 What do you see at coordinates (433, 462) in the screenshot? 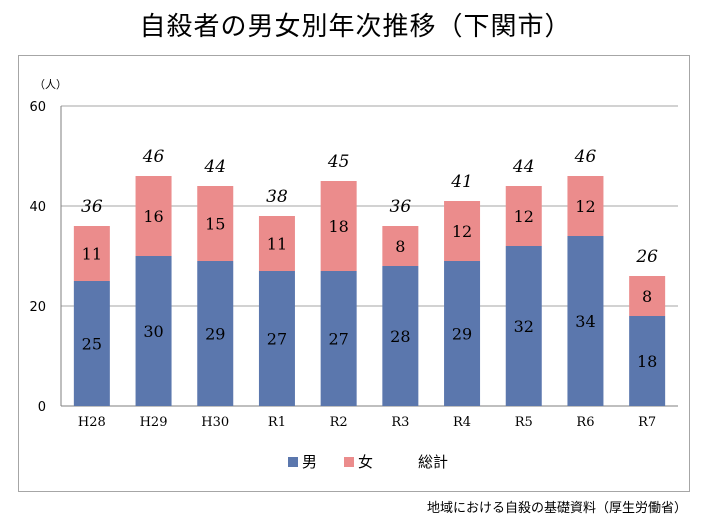
I see `legend-label-total: 総計` at bounding box center [433, 462].